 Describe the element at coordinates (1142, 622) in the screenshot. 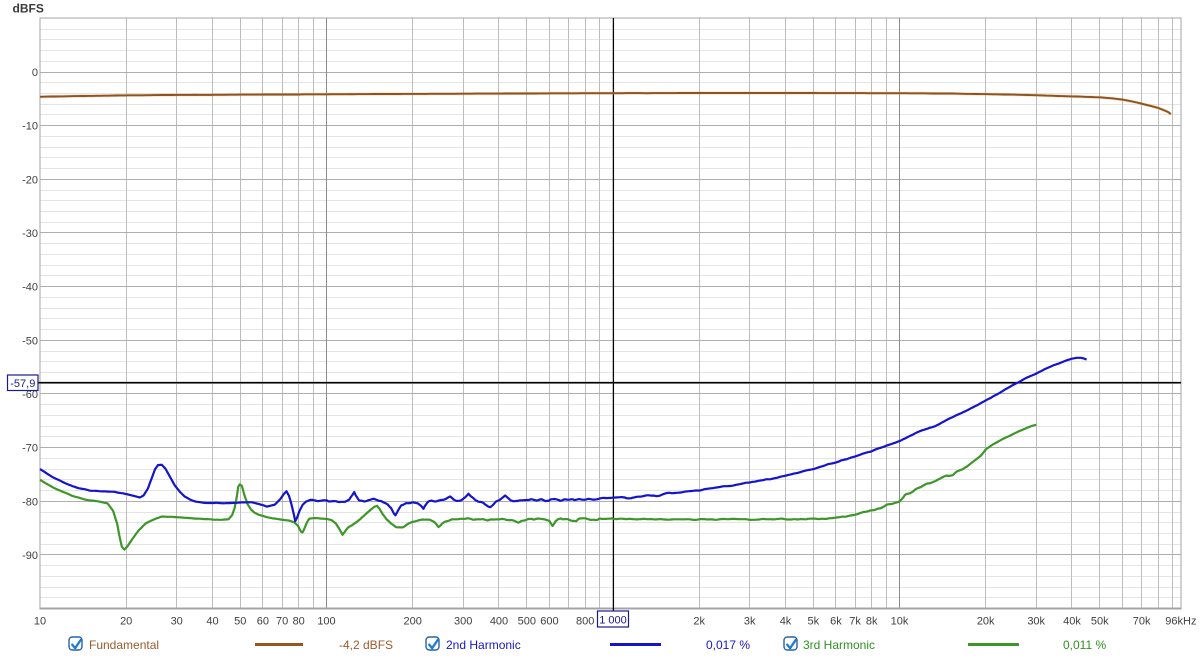

I see `svg-text: 70k` at that location.